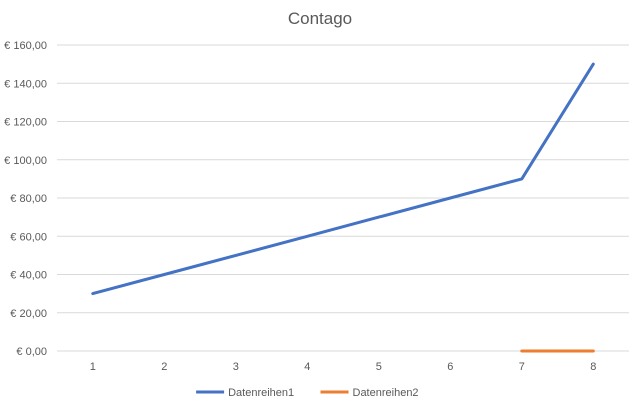 The width and height of the screenshot is (641, 408). What do you see at coordinates (379, 367) in the screenshot?
I see `x-tick-label: 5` at bounding box center [379, 367].